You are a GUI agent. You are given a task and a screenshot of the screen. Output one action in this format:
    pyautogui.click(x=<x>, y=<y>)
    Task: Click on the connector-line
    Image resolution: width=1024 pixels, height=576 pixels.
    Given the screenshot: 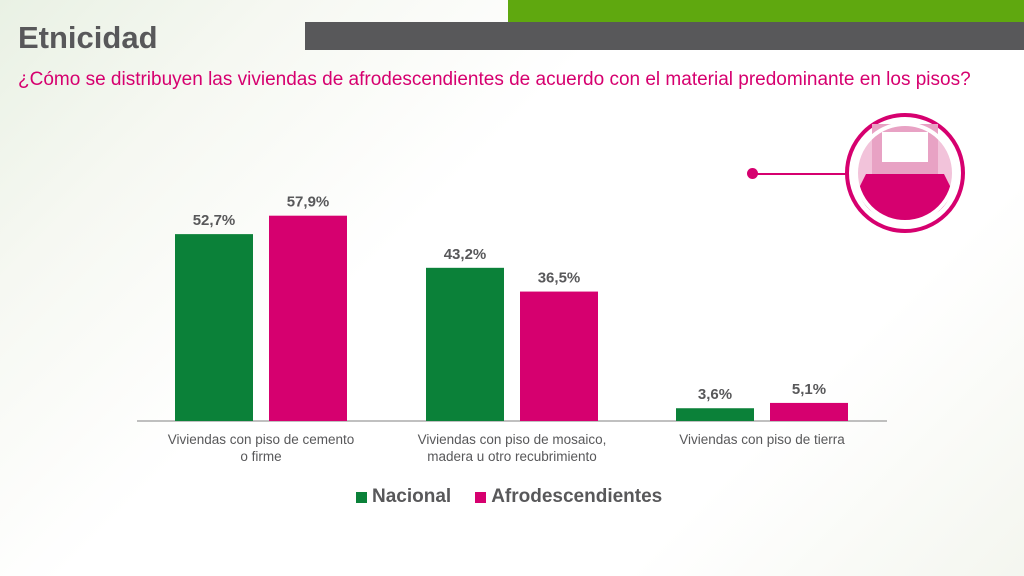 What is the action you would take?
    pyautogui.click(x=800, y=174)
    